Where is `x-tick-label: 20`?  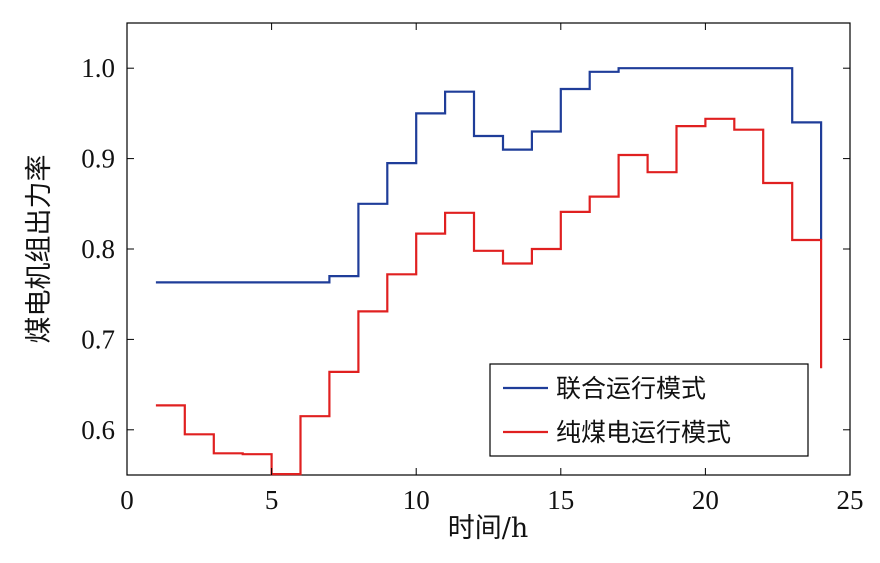
x-tick-label: 20 is located at coordinates (705, 500).